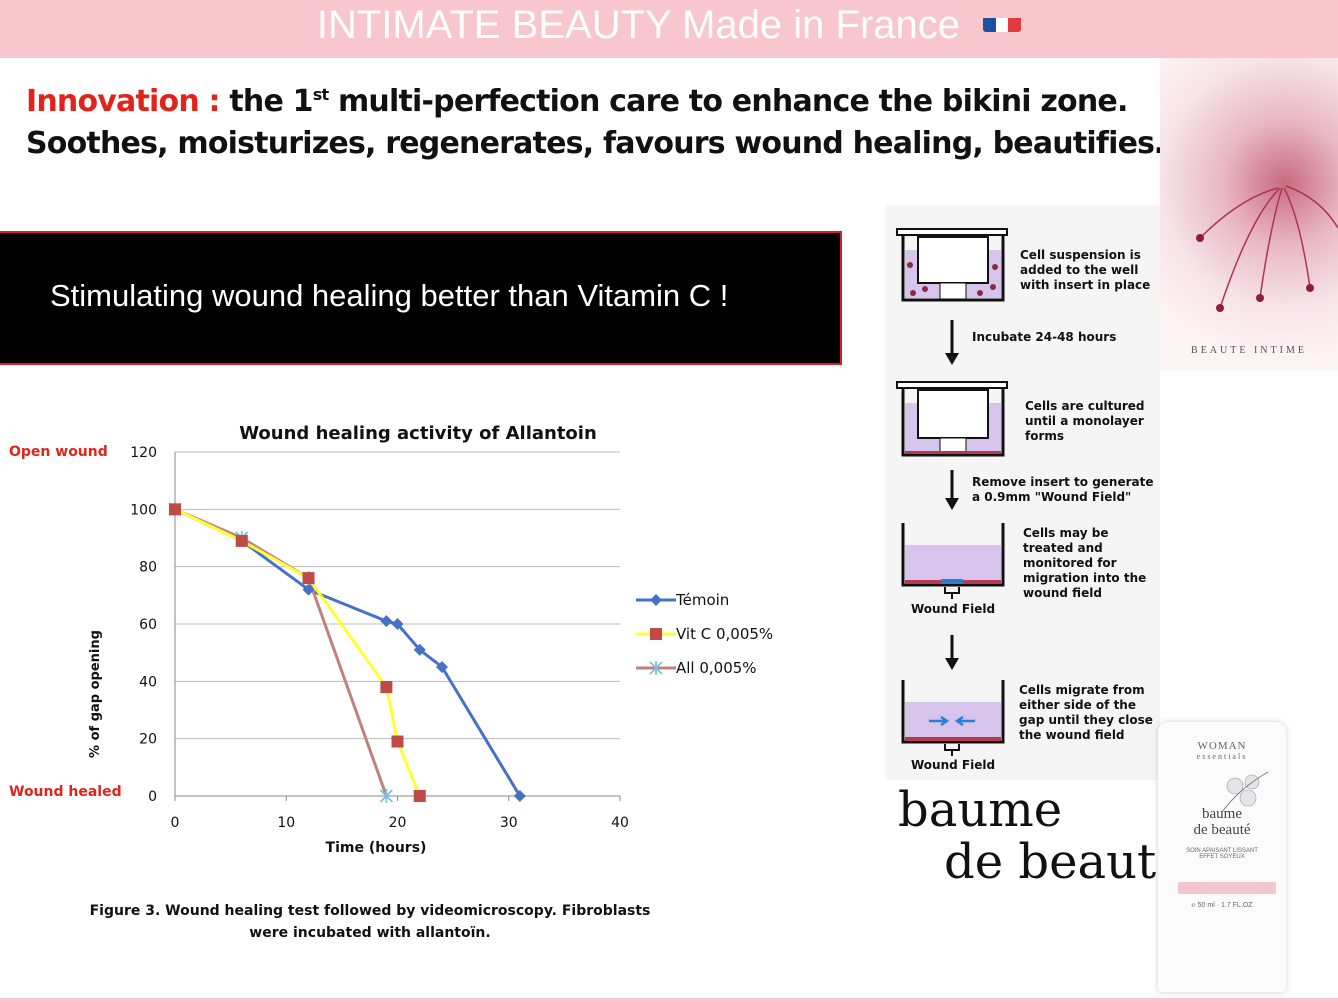  Describe the element at coordinates (152, 797) in the screenshot. I see `y-tick-label: 0` at that location.